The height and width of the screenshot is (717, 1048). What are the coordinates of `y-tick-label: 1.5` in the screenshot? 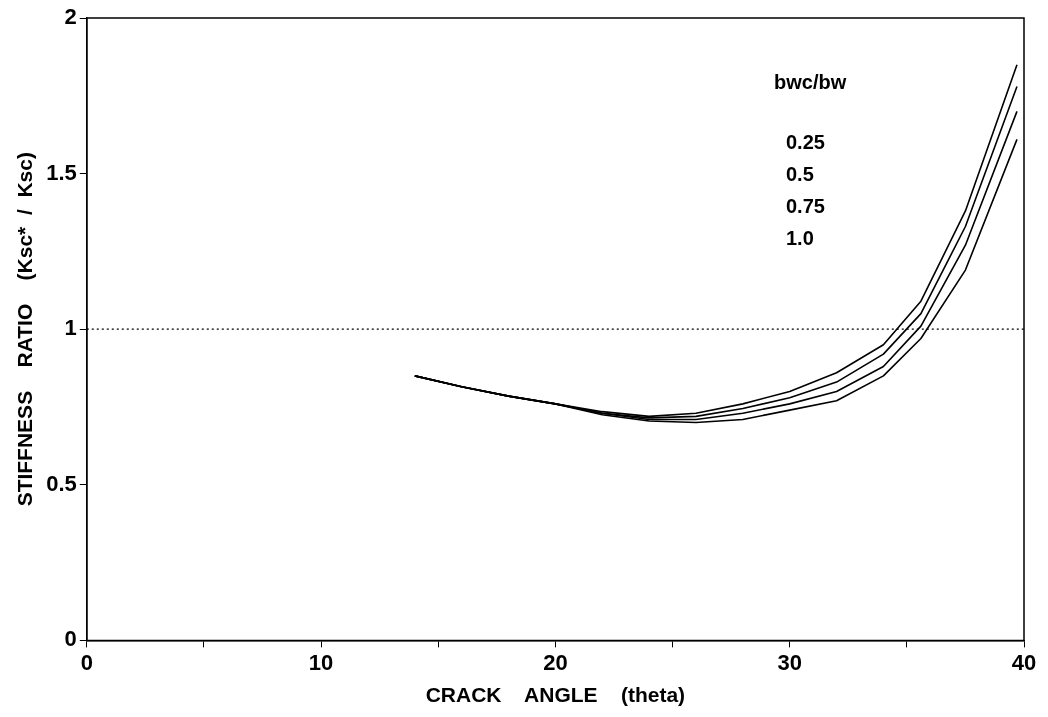 It's located at (61, 172).